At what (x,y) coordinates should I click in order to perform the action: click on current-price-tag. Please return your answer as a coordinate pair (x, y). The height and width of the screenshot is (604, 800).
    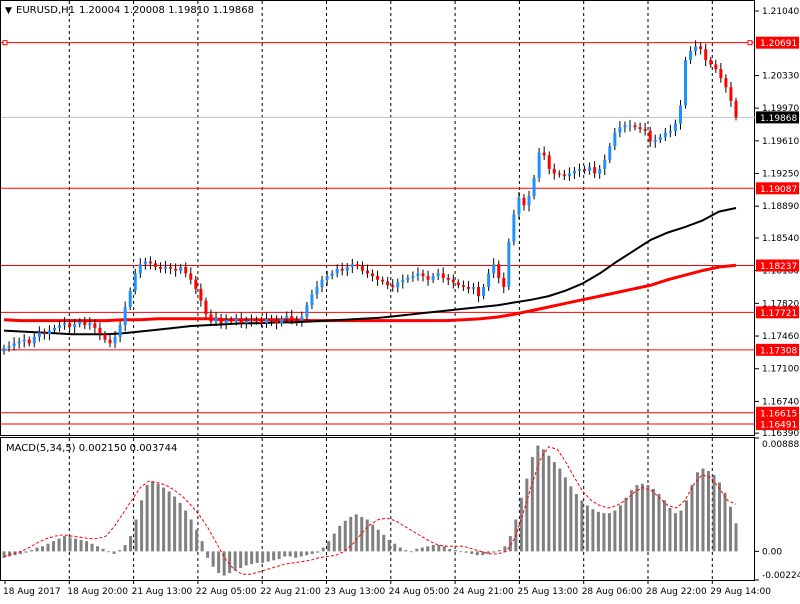
    Looking at the image, I should click on (777, 117).